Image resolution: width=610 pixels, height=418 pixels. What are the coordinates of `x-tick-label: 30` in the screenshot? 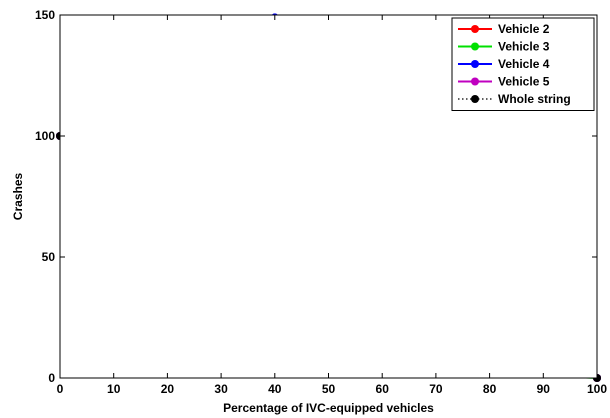 It's located at (221, 389).